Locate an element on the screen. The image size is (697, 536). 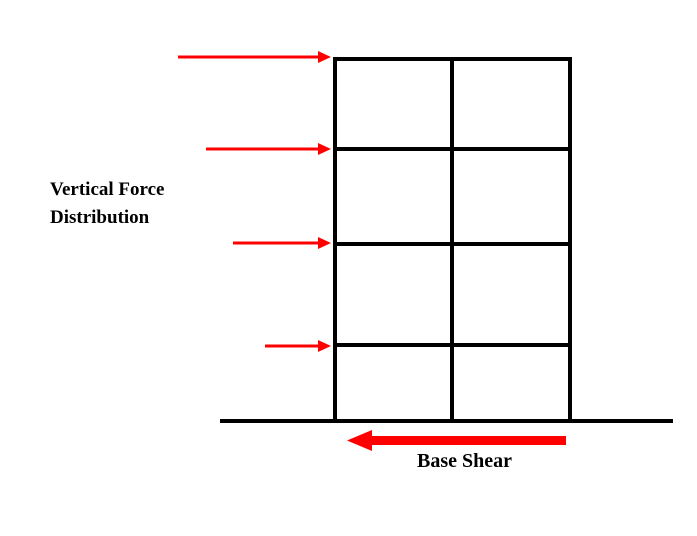
vertical-force-label: Vertical Force Distribution is located at coordinates (107, 204).